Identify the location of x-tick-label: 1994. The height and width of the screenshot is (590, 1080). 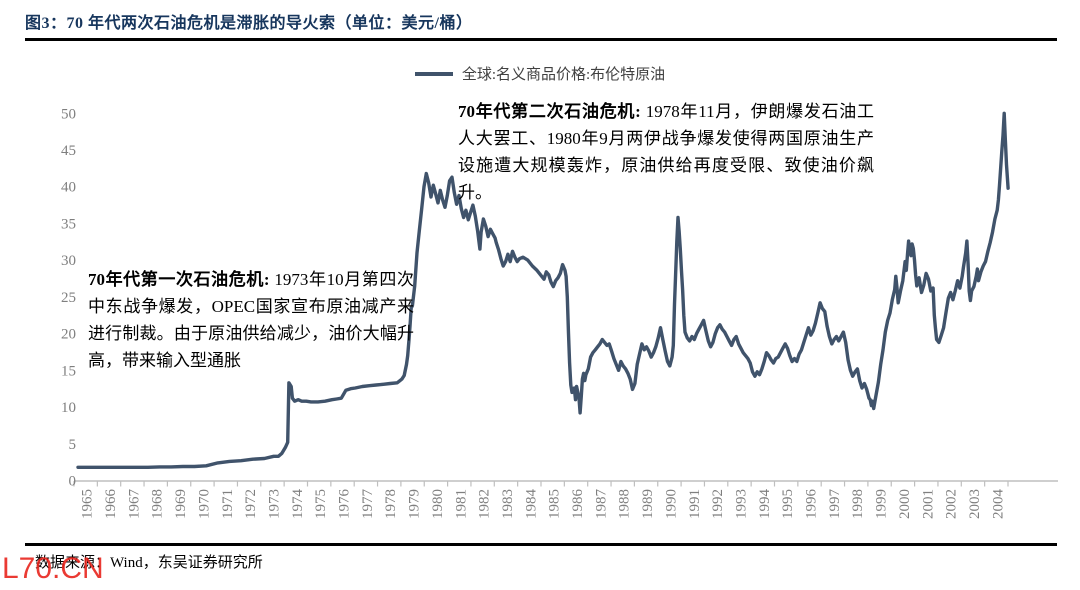
(765, 504).